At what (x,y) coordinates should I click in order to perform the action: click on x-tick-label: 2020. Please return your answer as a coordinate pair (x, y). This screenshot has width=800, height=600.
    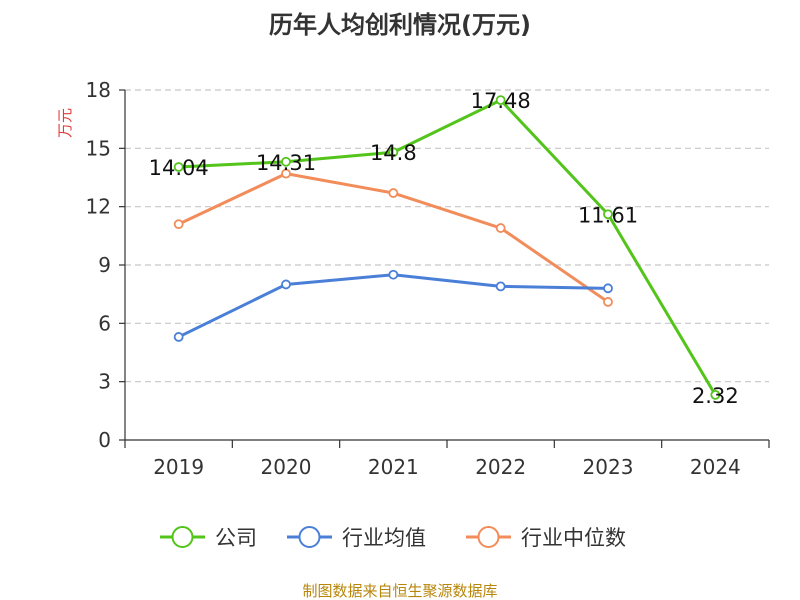
    Looking at the image, I should click on (286, 467).